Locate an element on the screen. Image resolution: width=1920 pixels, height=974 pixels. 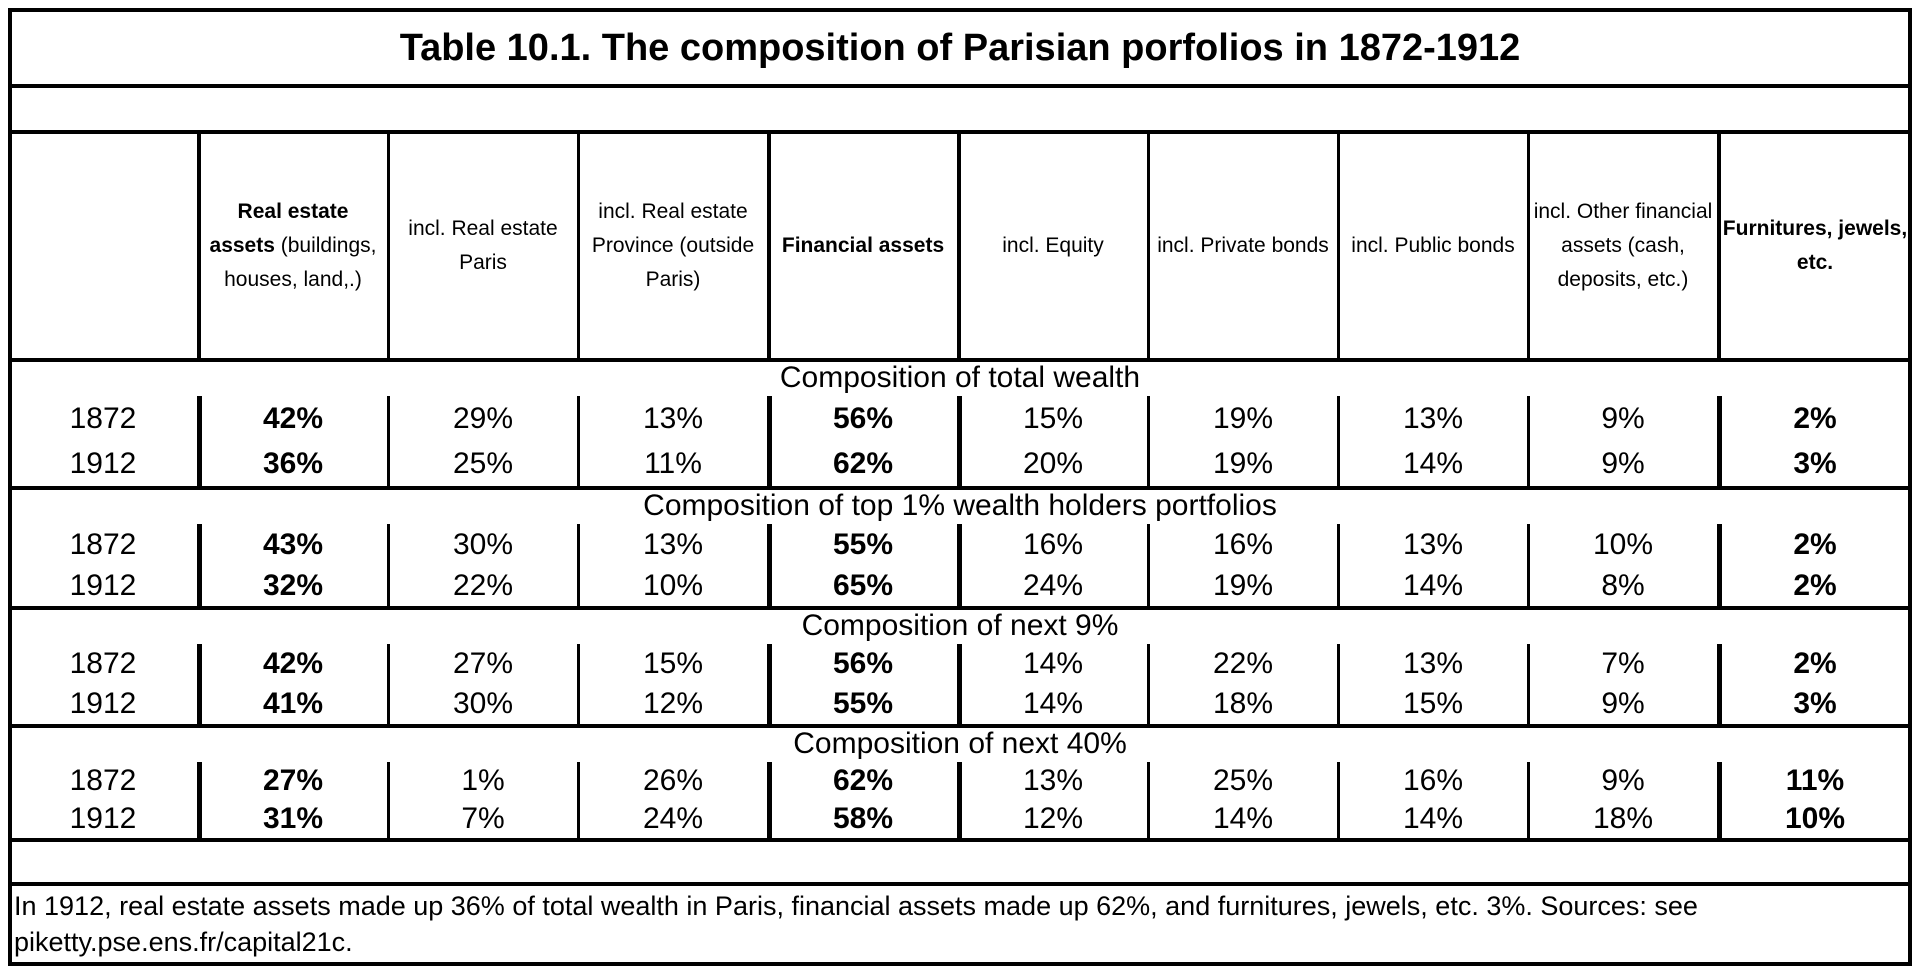
table-cell: 12% is located at coordinates (673, 703).